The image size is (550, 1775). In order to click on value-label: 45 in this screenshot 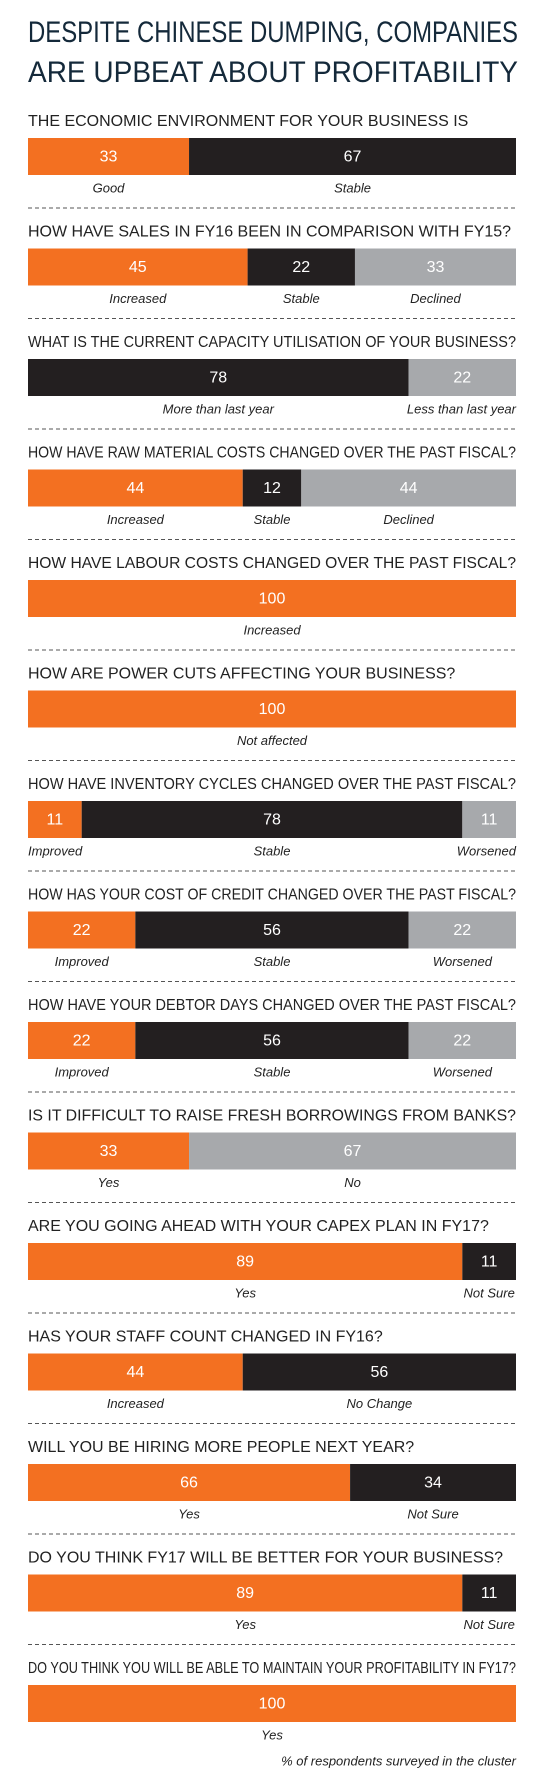, I will do `click(138, 267)`.